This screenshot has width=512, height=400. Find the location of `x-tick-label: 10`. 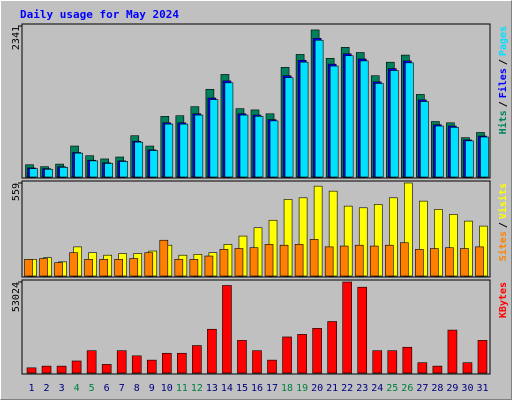

x-tick-label: 10 is located at coordinates (167, 388).